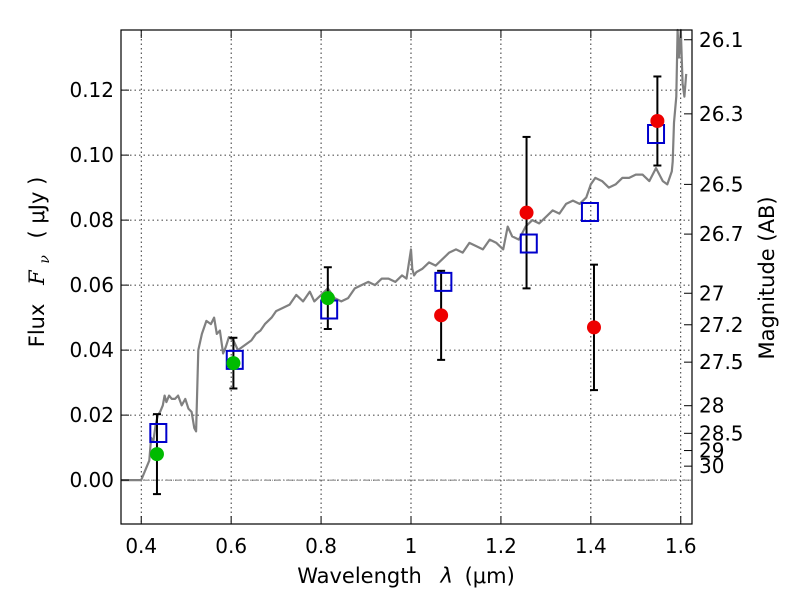 The width and height of the screenshot is (800, 600). I want to click on y-tick-label: 0.10, so click(91, 155).